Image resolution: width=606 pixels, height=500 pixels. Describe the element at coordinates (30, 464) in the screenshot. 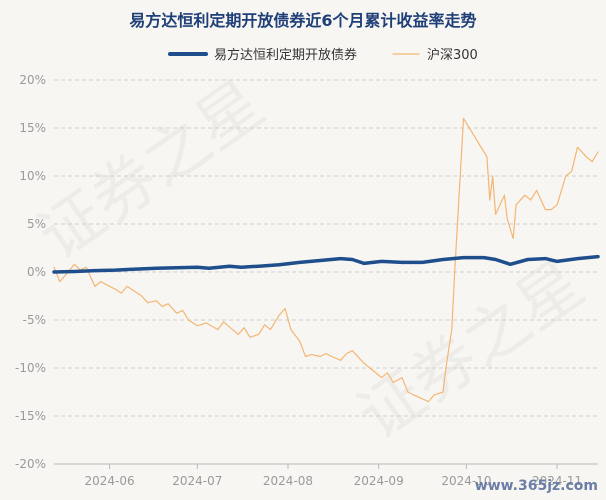

I see `y-tick-label: -20%` at that location.